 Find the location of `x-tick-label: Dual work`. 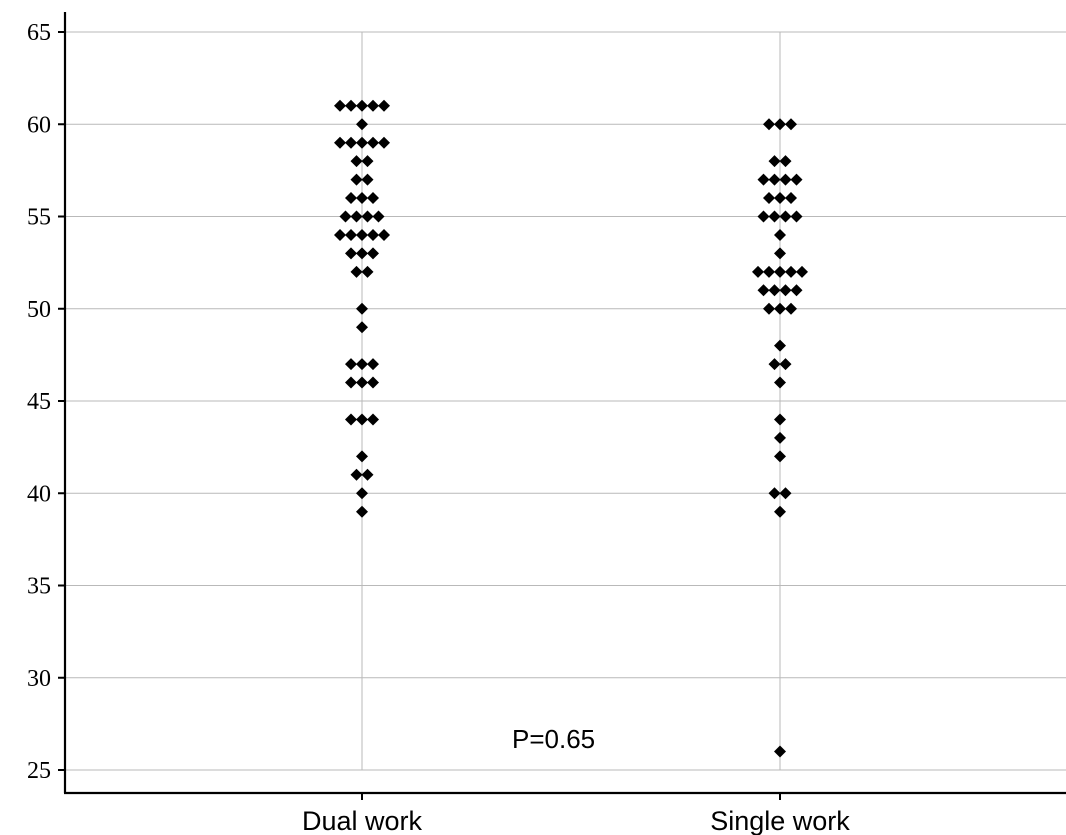

x-tick-label: Dual work is located at coordinates (362, 820).